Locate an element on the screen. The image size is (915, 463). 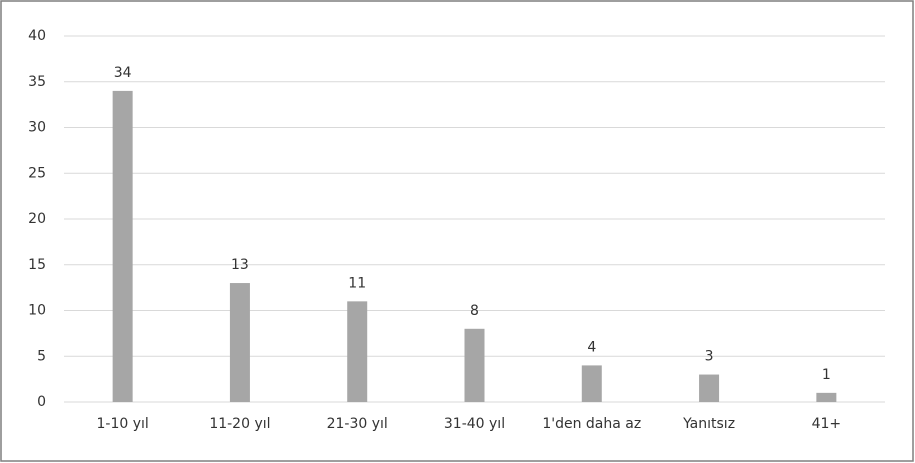
data-label: 4 is located at coordinates (591, 347).